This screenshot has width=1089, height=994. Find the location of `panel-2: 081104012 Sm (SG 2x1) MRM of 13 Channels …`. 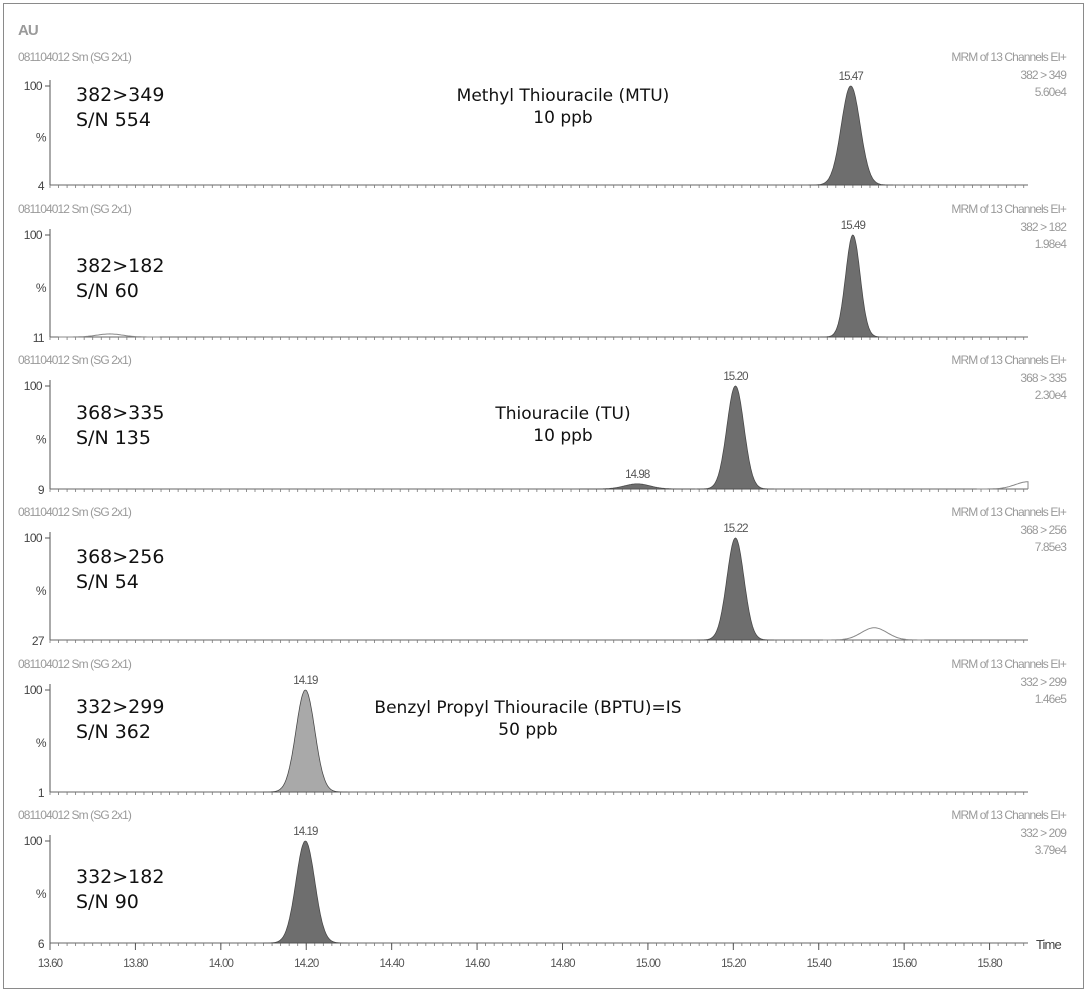

panel-2: 081104012 Sm (SG 2x1) MRM of 13 Channels … is located at coordinates (543, 273).